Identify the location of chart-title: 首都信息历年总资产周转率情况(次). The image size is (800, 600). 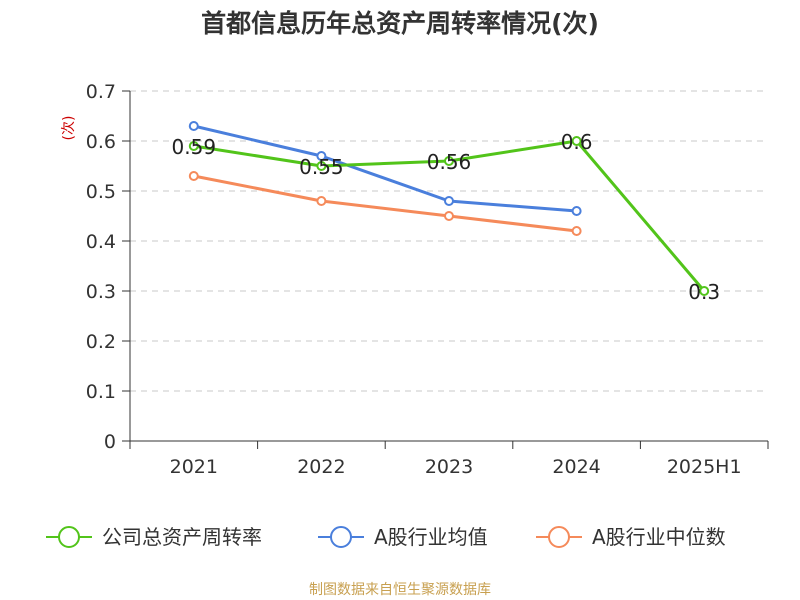
(400, 23).